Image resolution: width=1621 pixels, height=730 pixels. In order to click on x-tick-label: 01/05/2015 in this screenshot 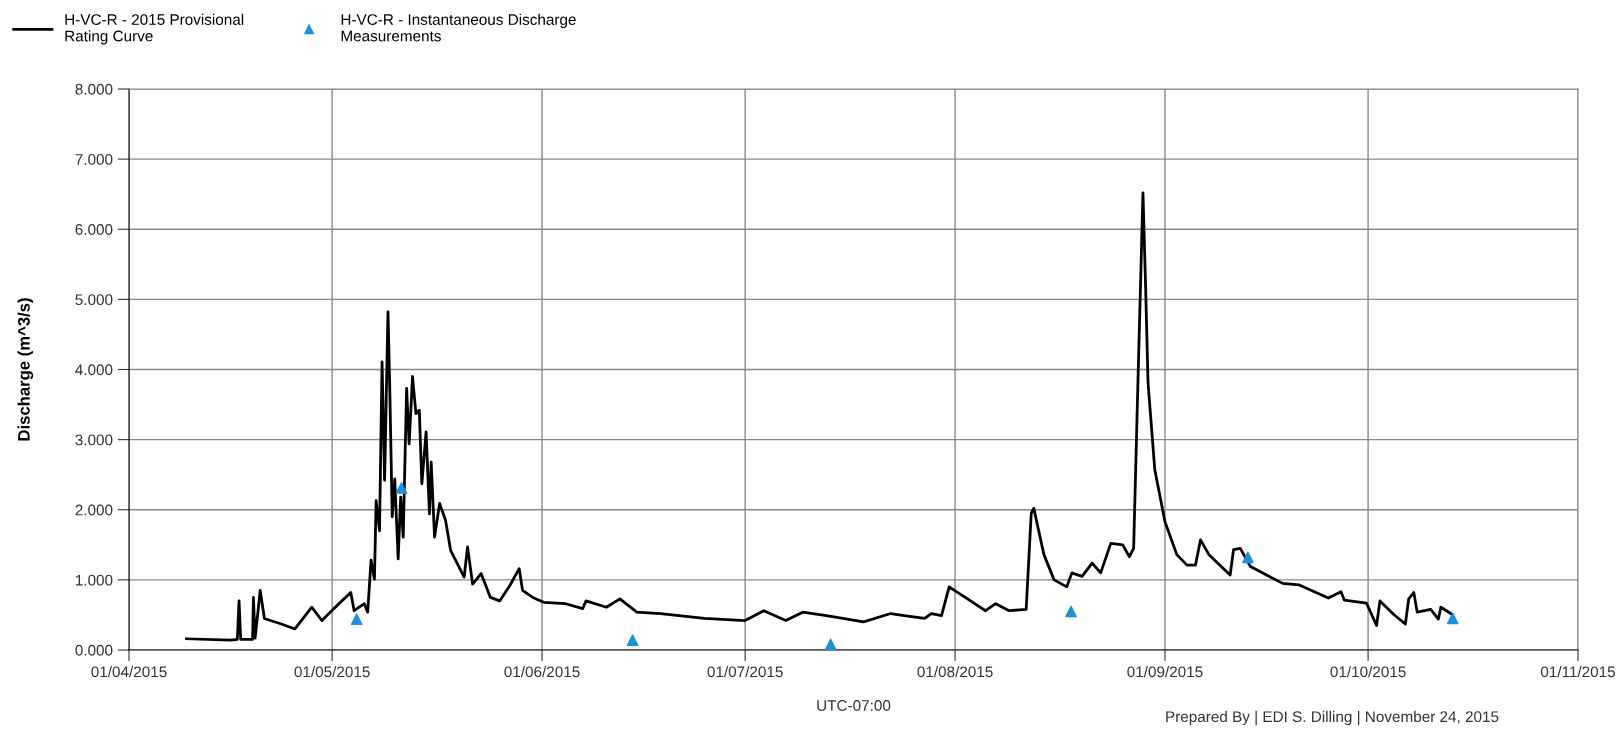, I will do `click(332, 671)`.